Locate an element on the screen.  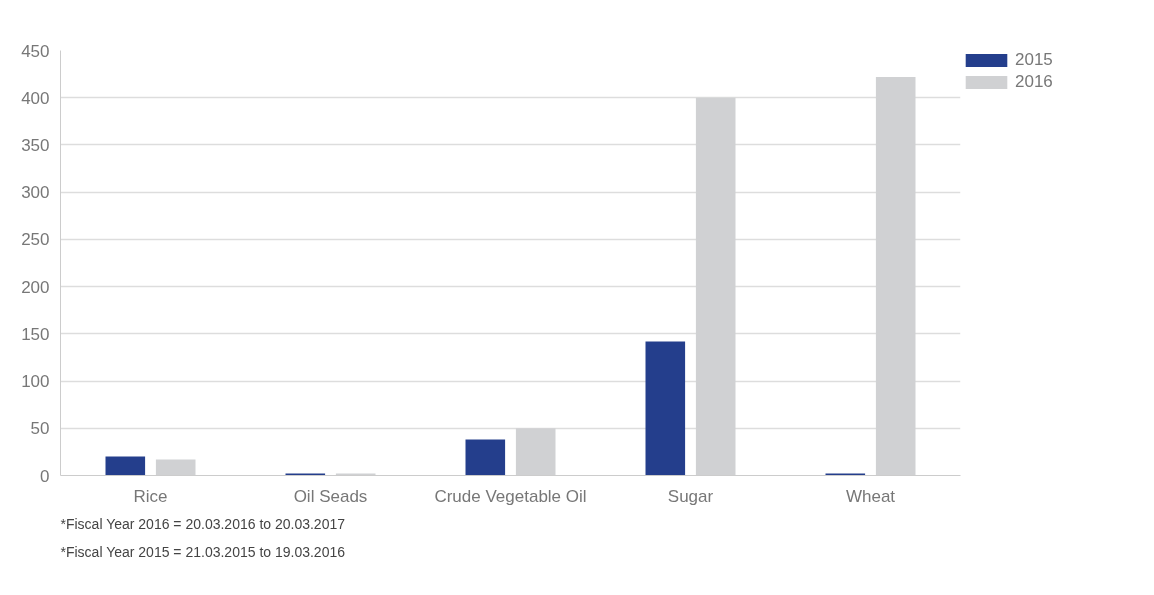
y-tick-label: 200 is located at coordinates (35, 287).